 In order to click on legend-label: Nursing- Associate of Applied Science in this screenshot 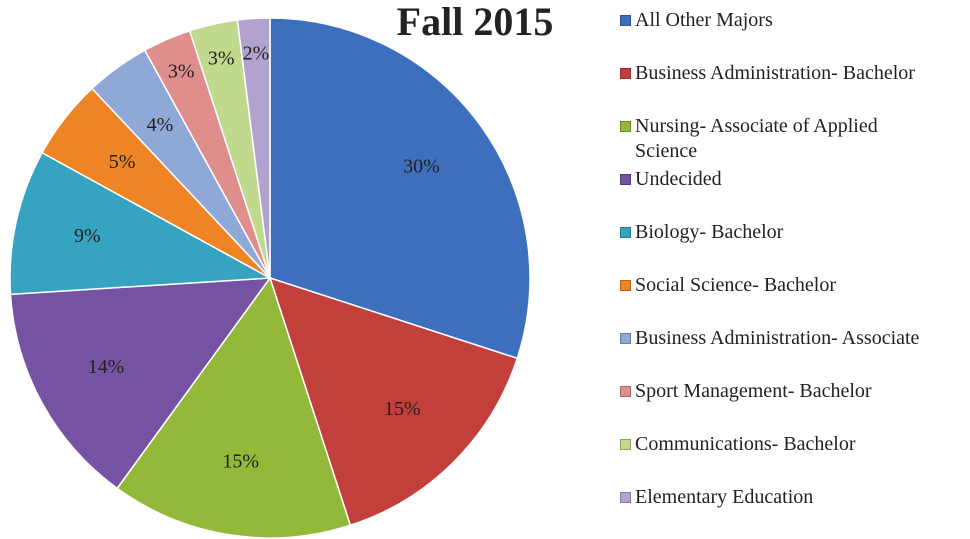, I will do `click(756, 138)`.